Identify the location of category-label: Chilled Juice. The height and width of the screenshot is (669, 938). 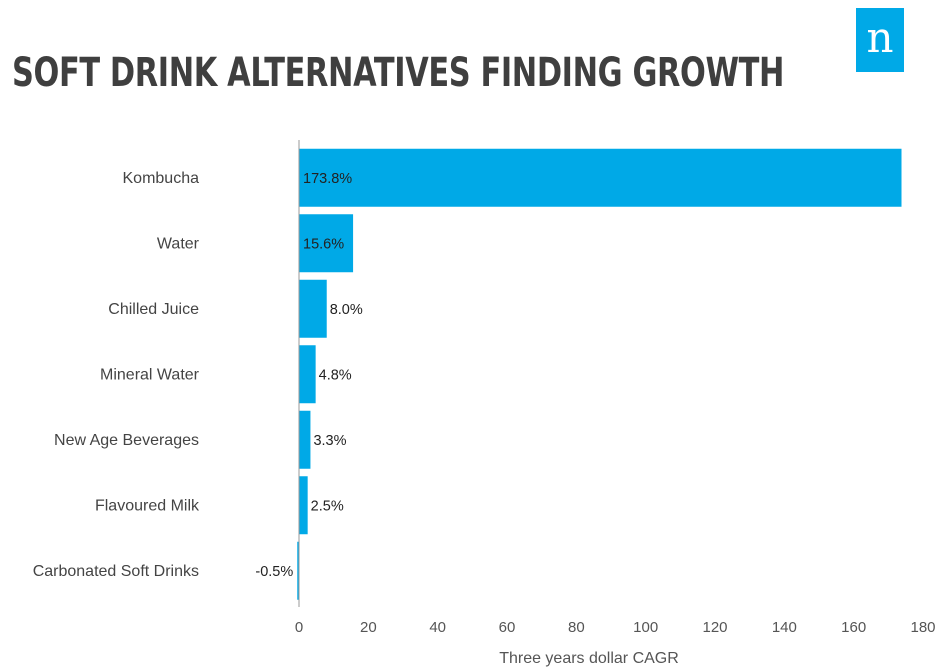
(153, 309).